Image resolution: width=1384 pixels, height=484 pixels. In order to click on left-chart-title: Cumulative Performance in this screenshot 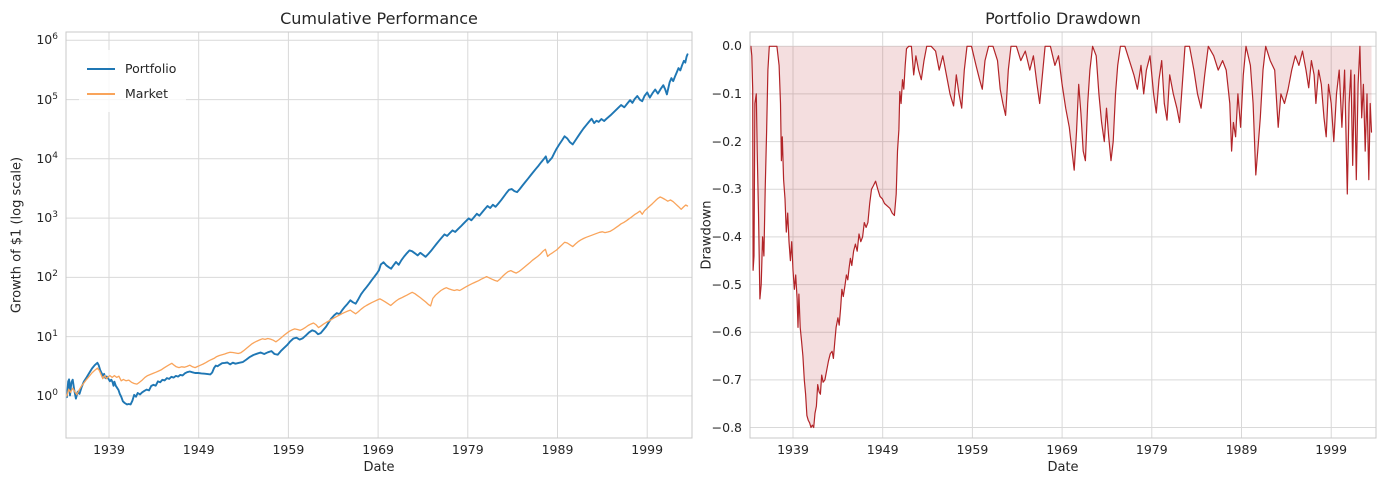, I will do `click(379, 18)`.